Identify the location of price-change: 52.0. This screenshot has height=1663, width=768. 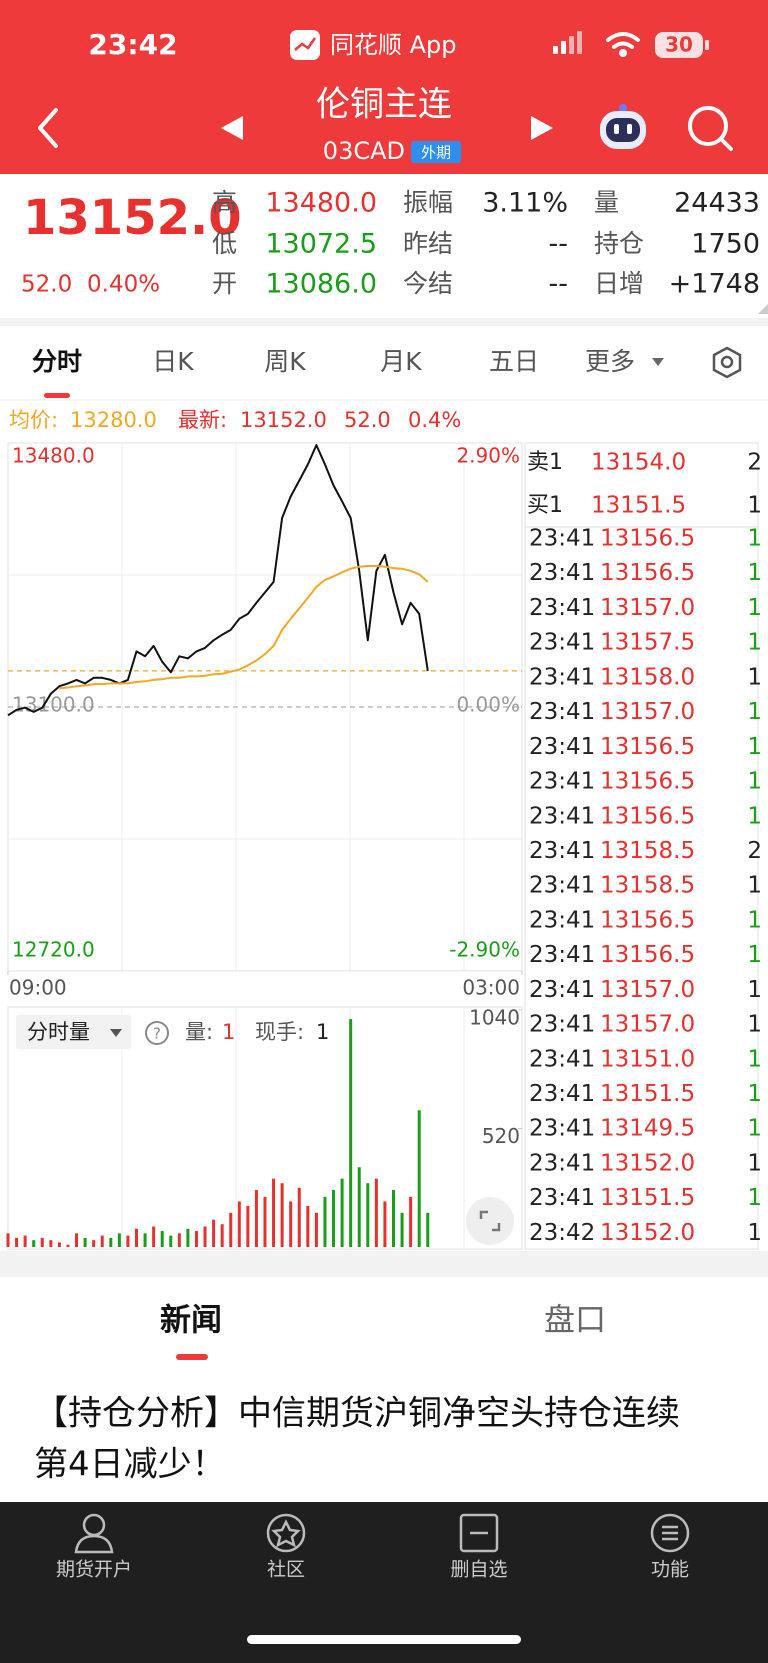
(46, 285).